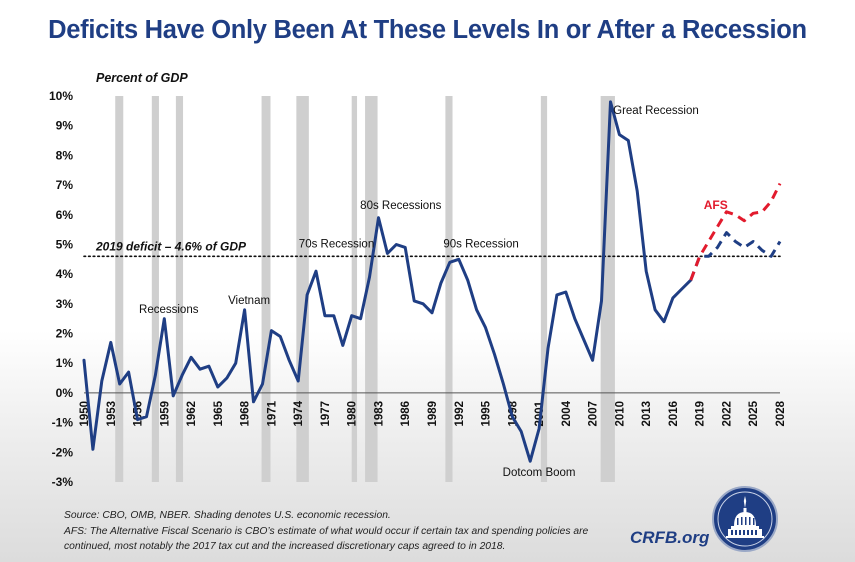  I want to click on x-tick-label: 2022, so click(727, 414).